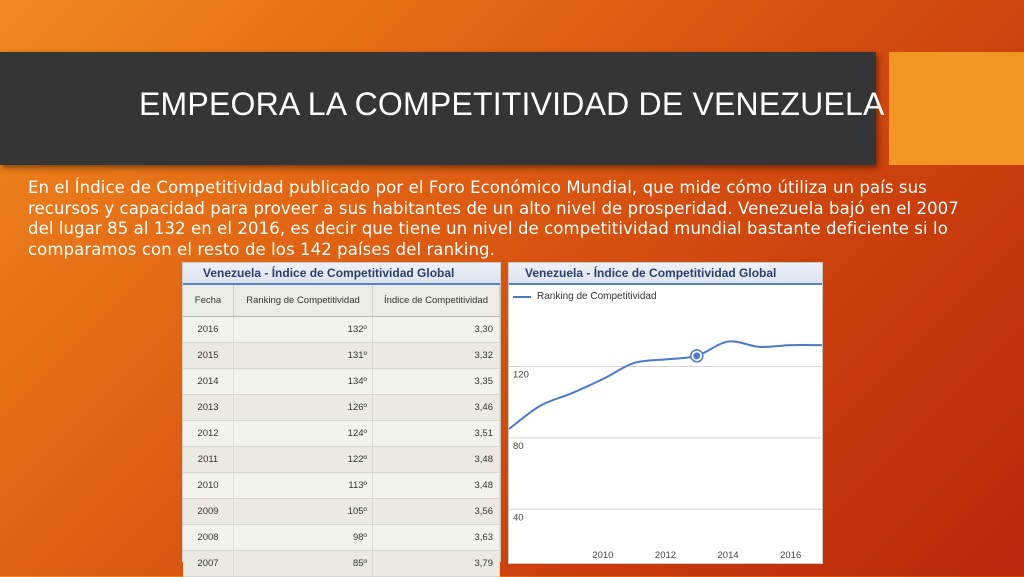 This screenshot has height=577, width=1024. I want to click on y-tick-label: 40, so click(518, 517).